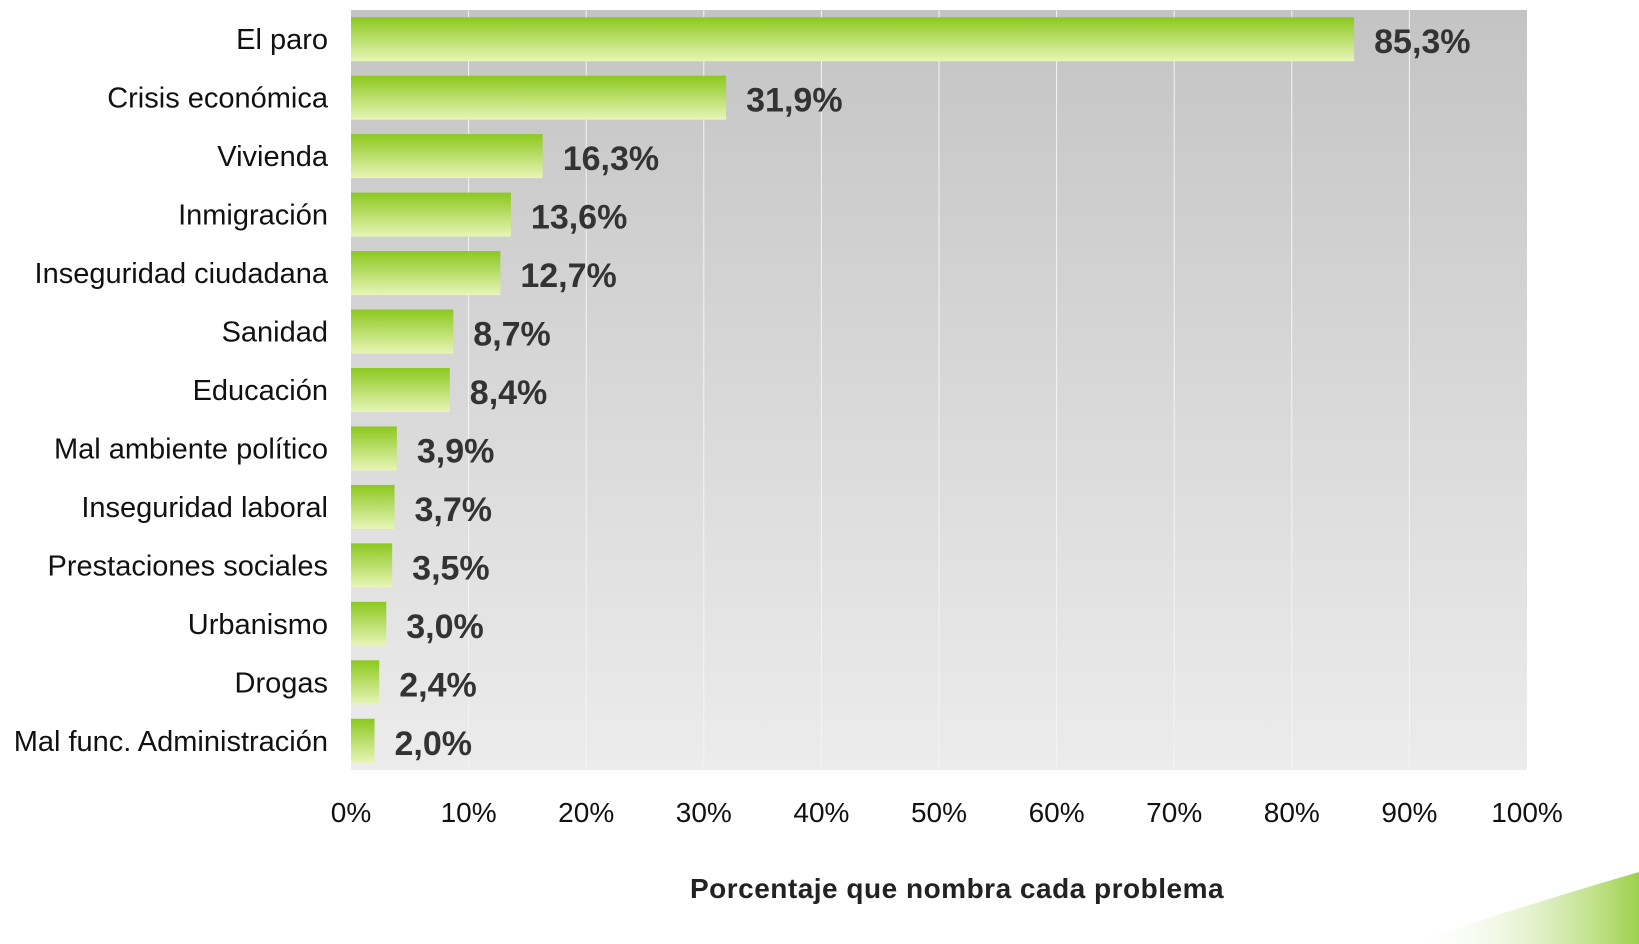 The height and width of the screenshot is (944, 1639). Describe the element at coordinates (258, 625) in the screenshot. I see `category-label: Urbanismo` at that location.